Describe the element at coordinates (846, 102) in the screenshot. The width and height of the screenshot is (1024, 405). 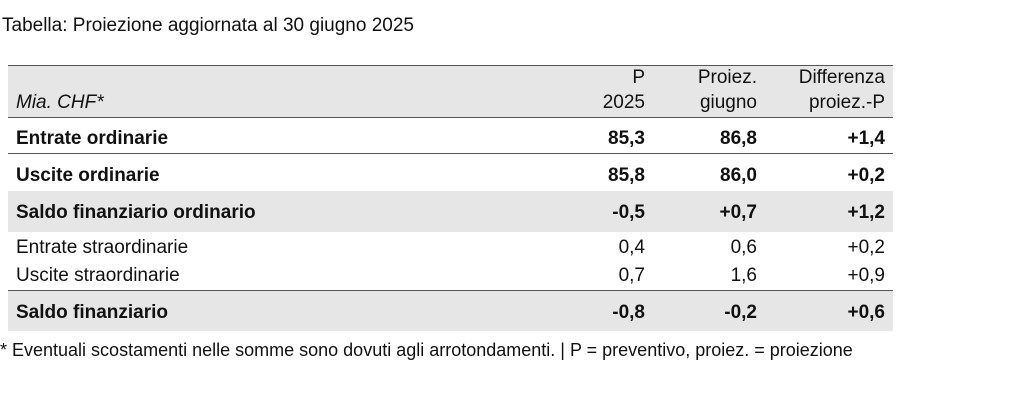
I see `column-header: proiez.-P` at that location.